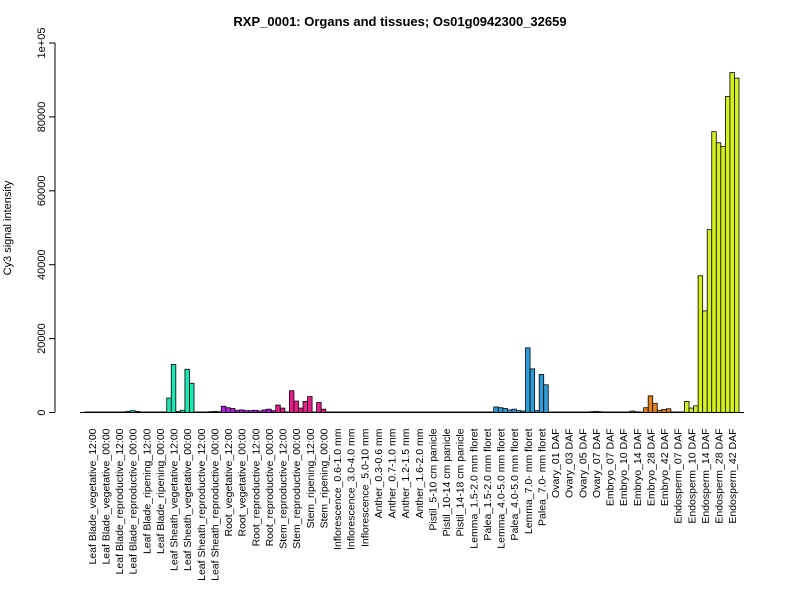 This screenshot has height=600, width=800. I want to click on x-tick-label: Inflorescence_0.6-1.0 mm, so click(338, 489).